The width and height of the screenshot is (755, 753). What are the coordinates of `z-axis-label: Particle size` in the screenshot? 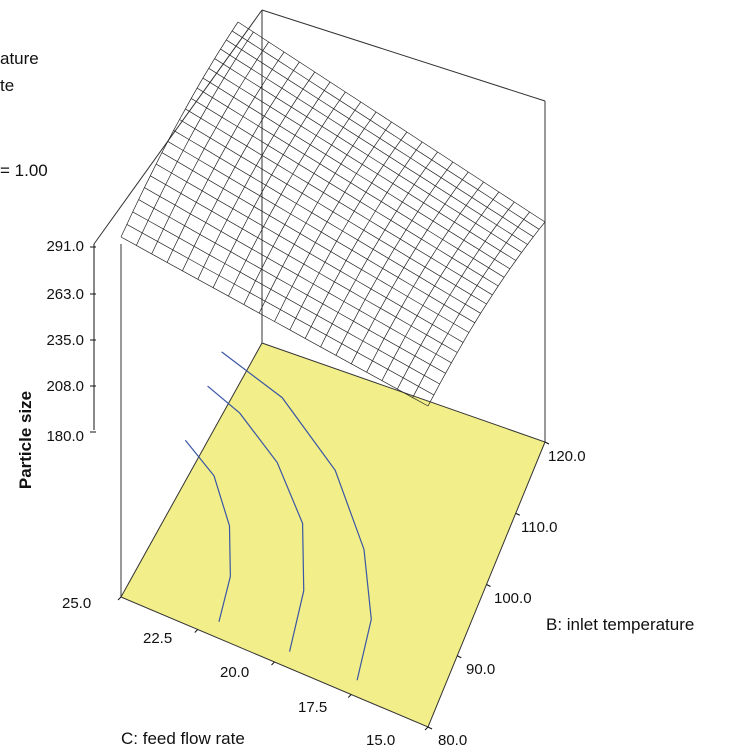 It's located at (25, 440).